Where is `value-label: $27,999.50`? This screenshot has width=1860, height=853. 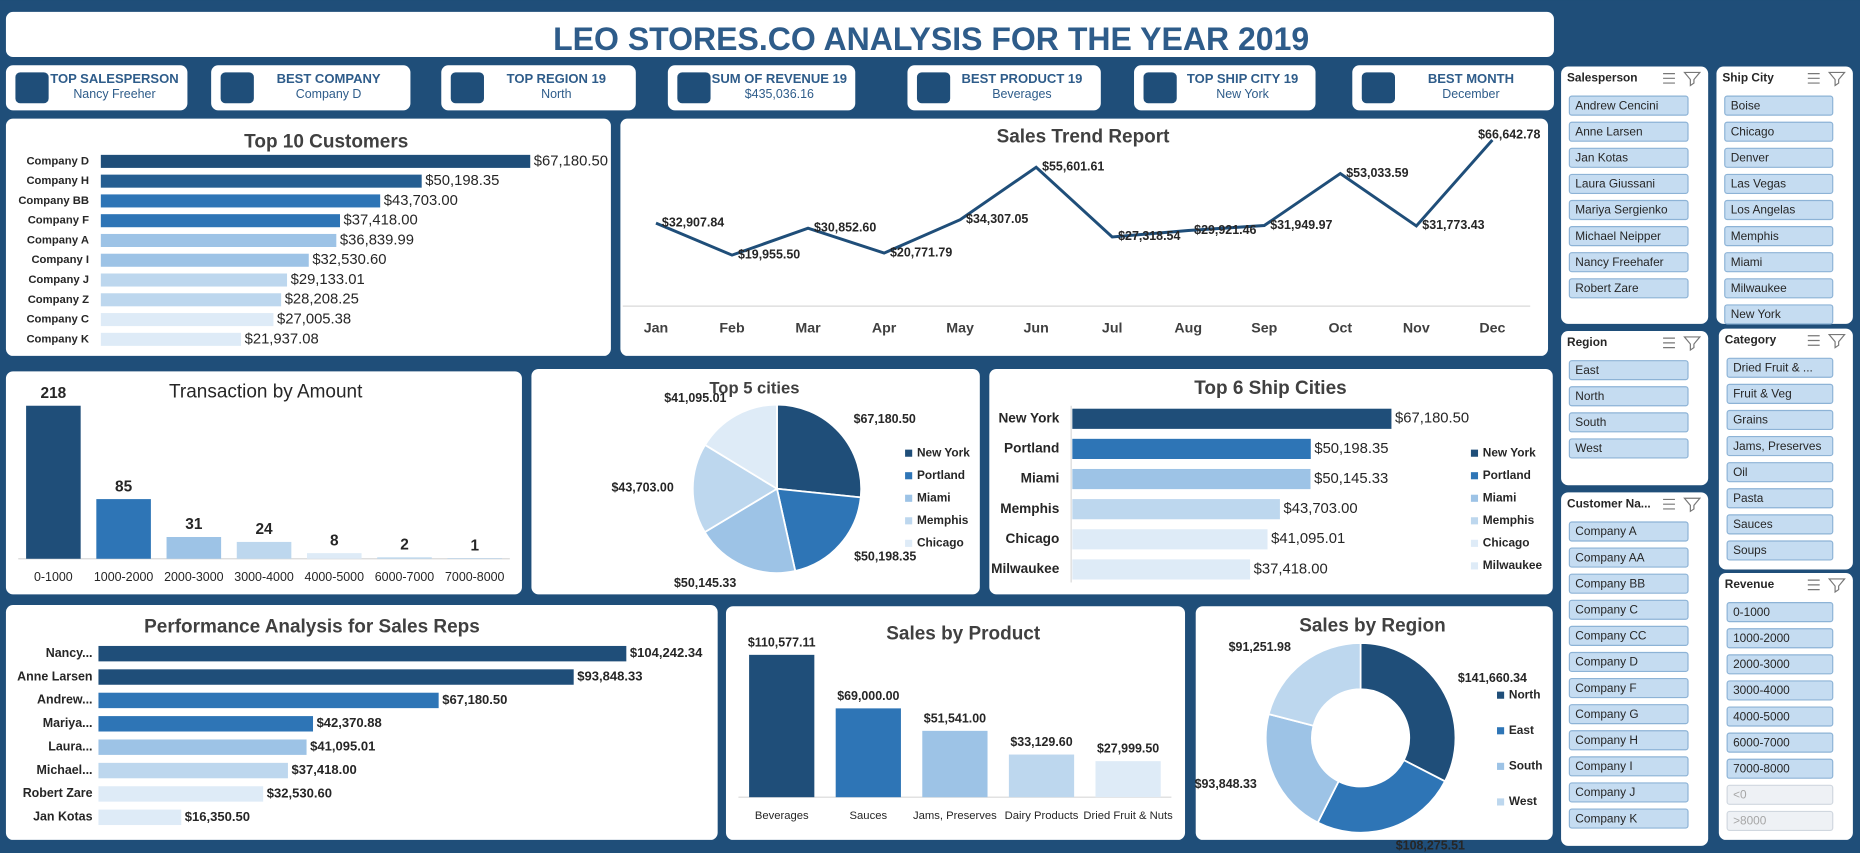 value-label: $27,999.50 is located at coordinates (1128, 749).